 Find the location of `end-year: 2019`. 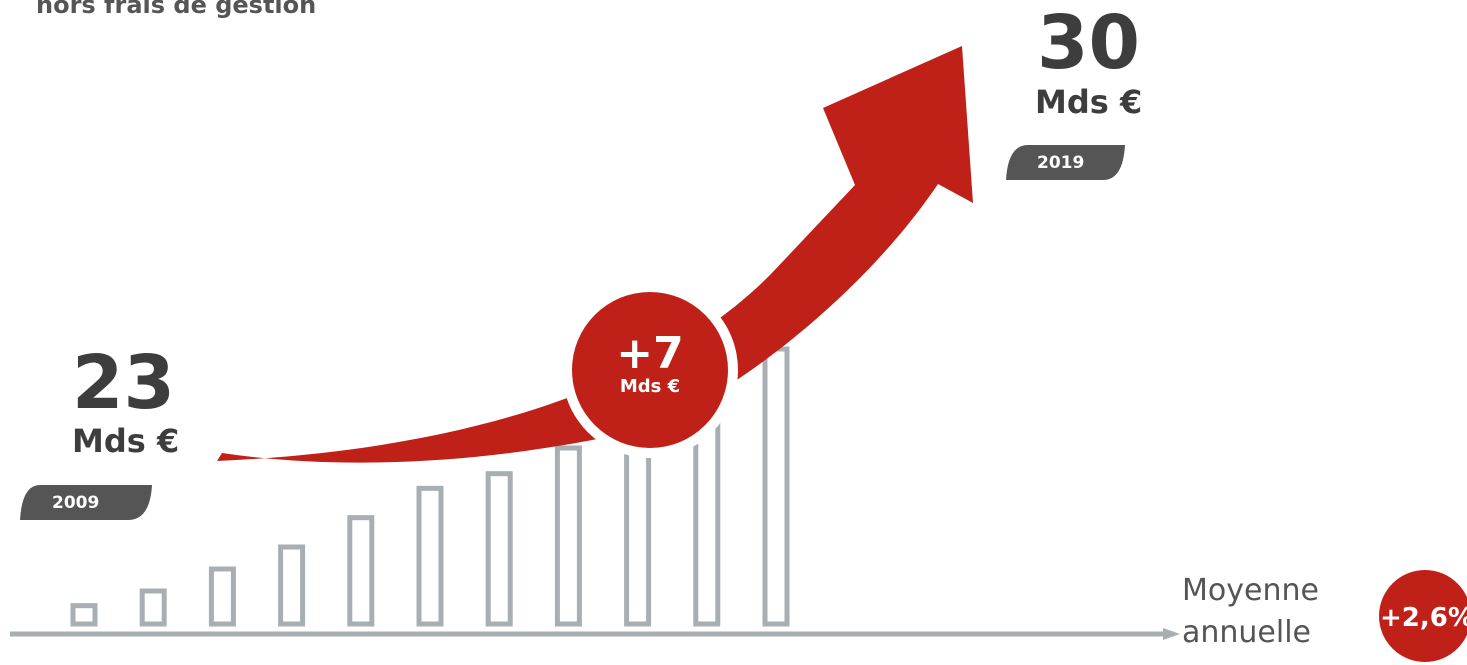

end-year: 2019 is located at coordinates (1060, 163).